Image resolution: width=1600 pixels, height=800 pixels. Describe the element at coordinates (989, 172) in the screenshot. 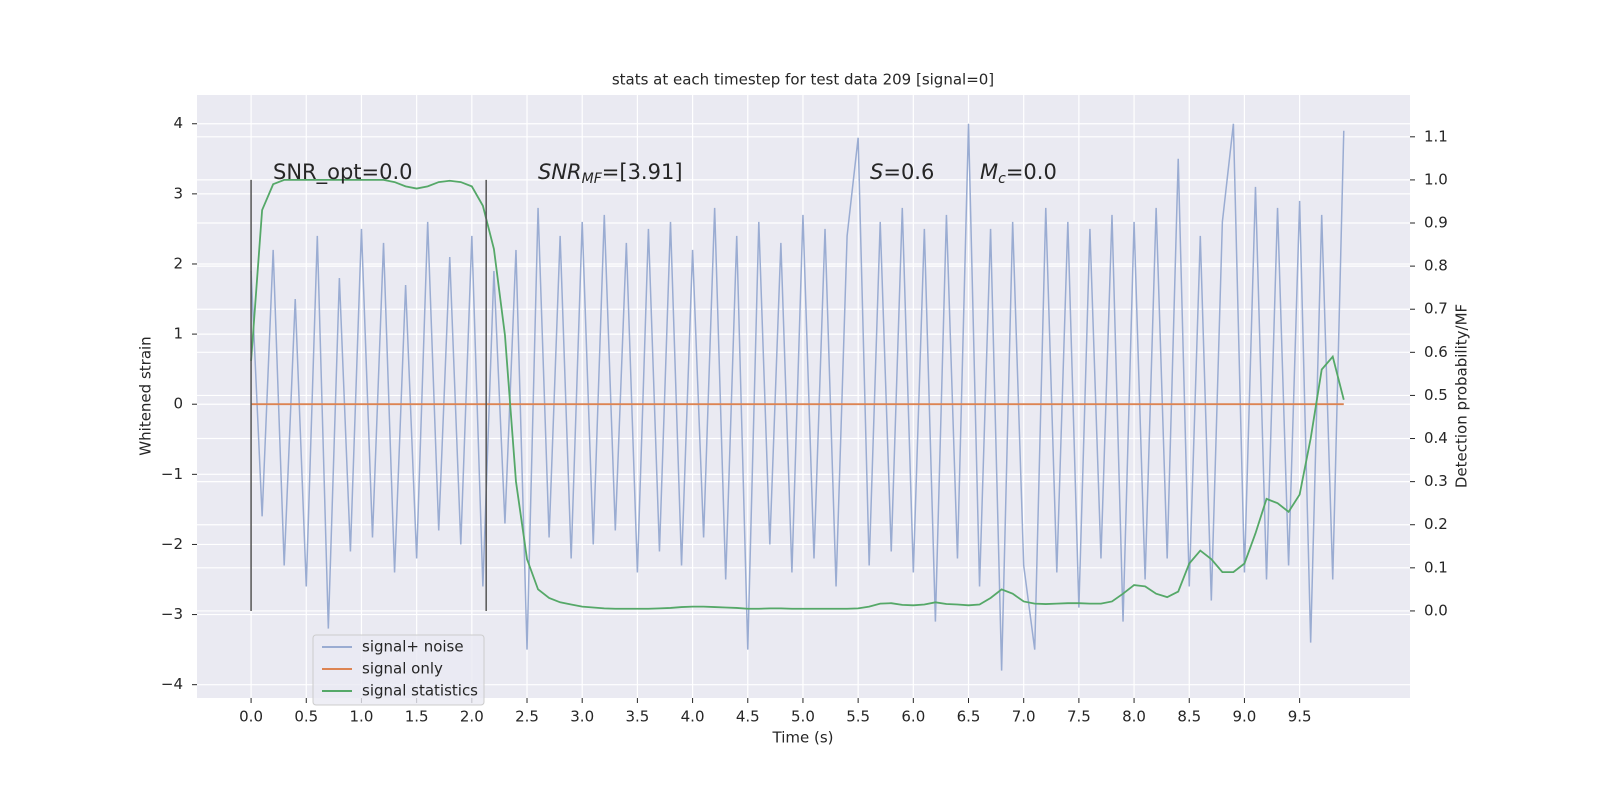

I see `annotation-symbol: M` at that location.